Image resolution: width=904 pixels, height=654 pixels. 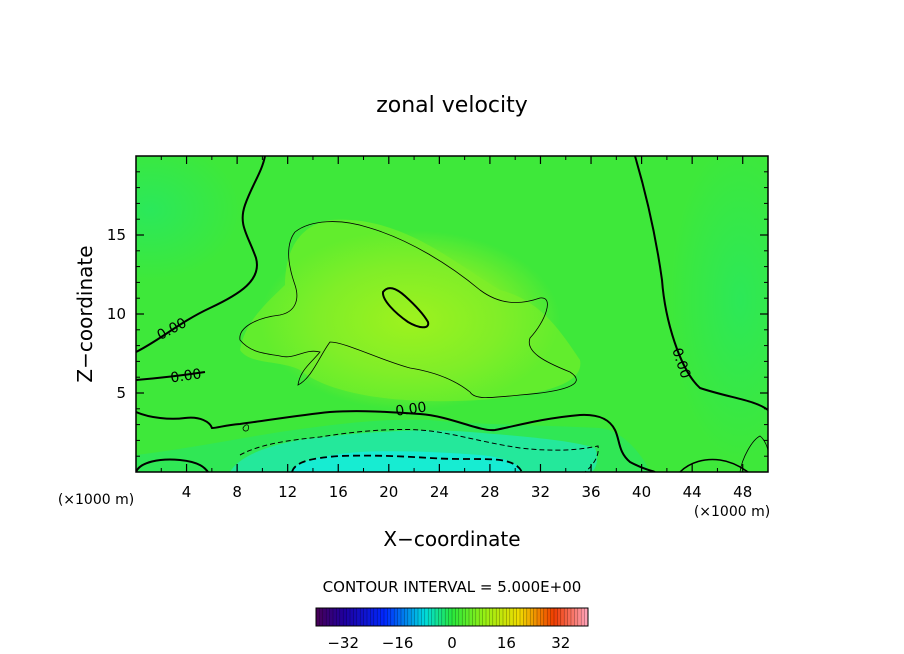 I want to click on x-tick-label: 40, so click(x=641, y=492).